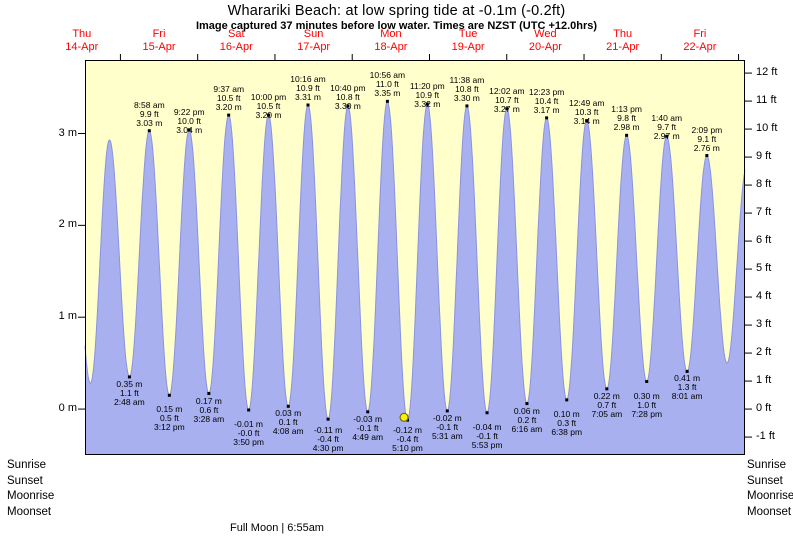 This screenshot has width=793, height=539. I want to click on annotation-line: 2.98 m, so click(626, 127).